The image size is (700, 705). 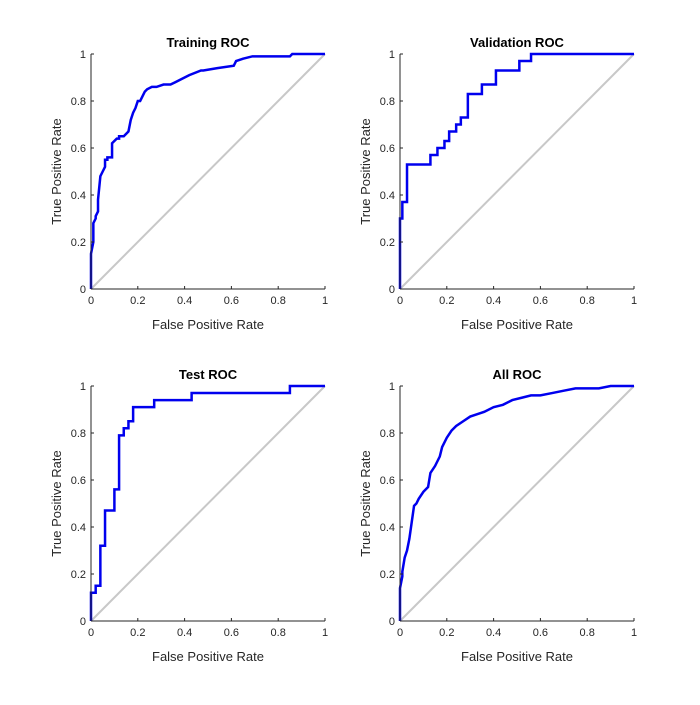 What do you see at coordinates (517, 42) in the screenshot?
I see `chart-title: Validation ROC` at bounding box center [517, 42].